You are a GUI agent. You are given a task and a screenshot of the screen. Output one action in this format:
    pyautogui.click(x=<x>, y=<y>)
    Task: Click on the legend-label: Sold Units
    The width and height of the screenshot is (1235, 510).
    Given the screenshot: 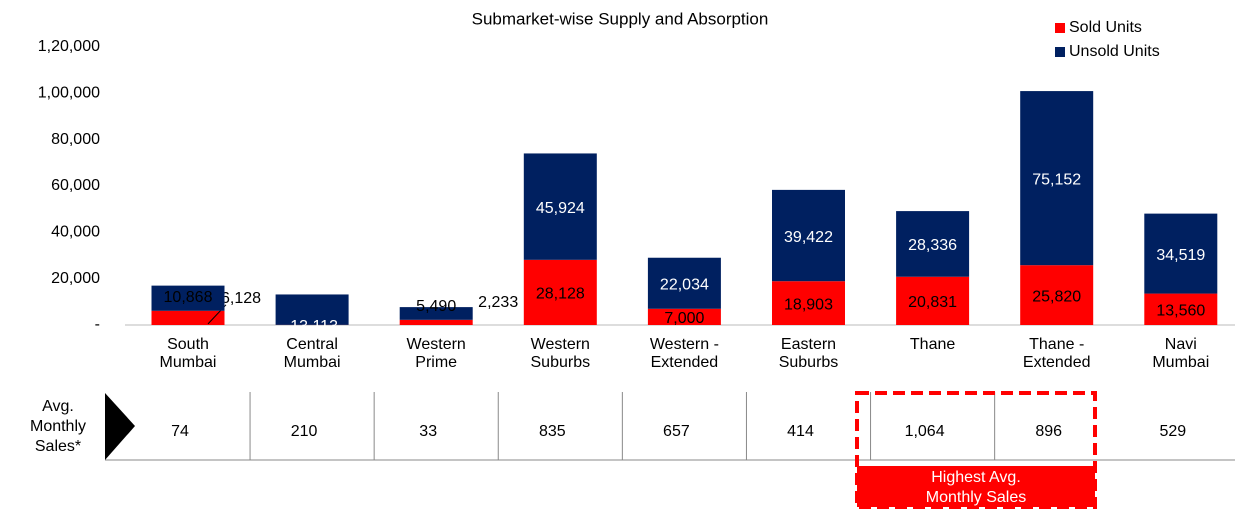 What is the action you would take?
    pyautogui.click(x=1105, y=27)
    